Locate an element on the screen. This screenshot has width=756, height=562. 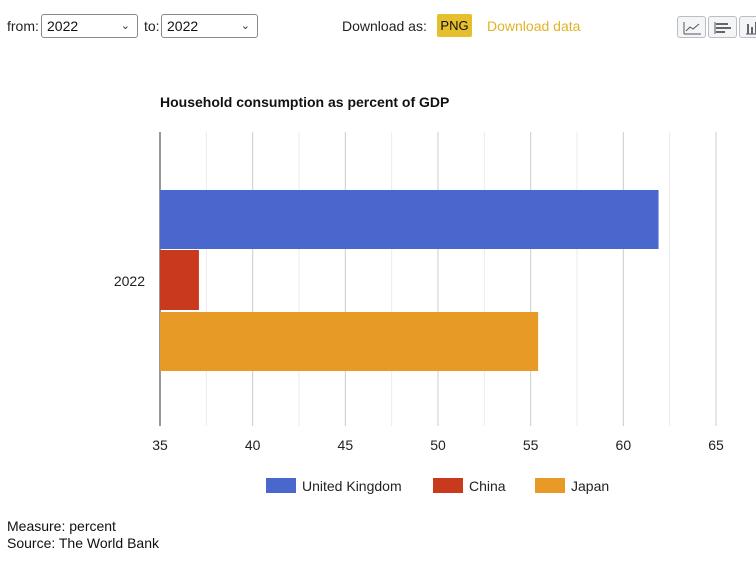
x-tick-label: 65 is located at coordinates (716, 445).